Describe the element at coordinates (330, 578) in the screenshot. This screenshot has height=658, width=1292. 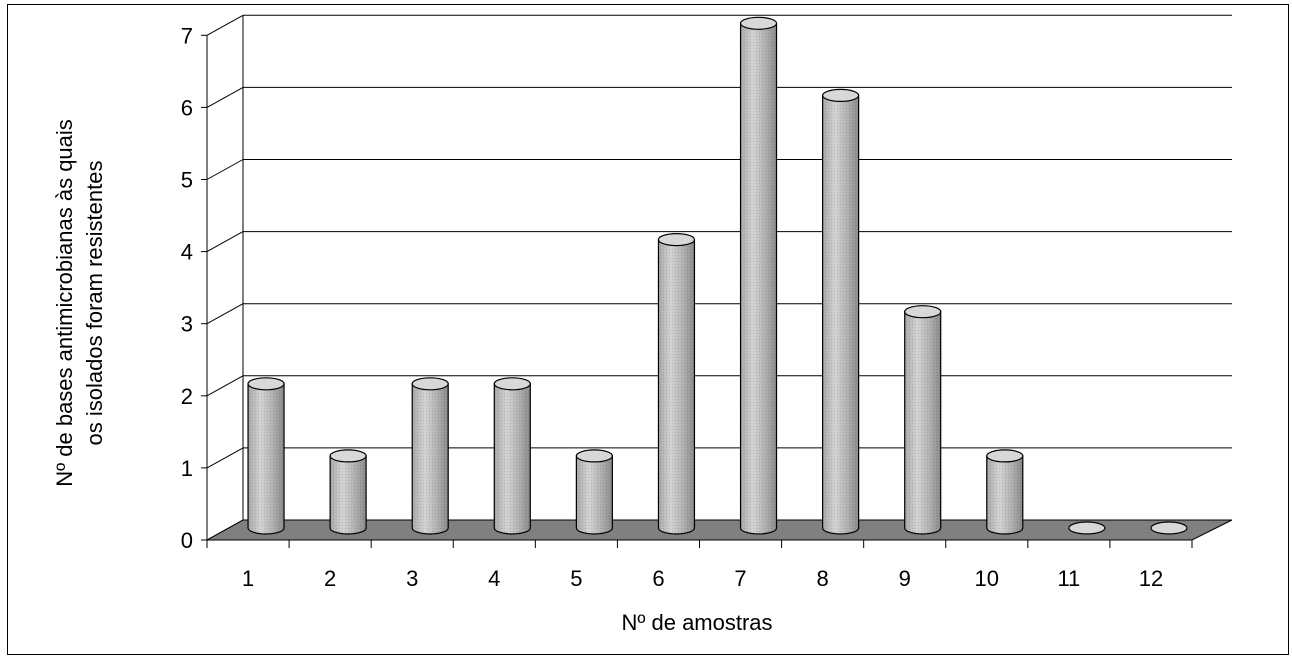
I see `x-tick-label: 2` at that location.